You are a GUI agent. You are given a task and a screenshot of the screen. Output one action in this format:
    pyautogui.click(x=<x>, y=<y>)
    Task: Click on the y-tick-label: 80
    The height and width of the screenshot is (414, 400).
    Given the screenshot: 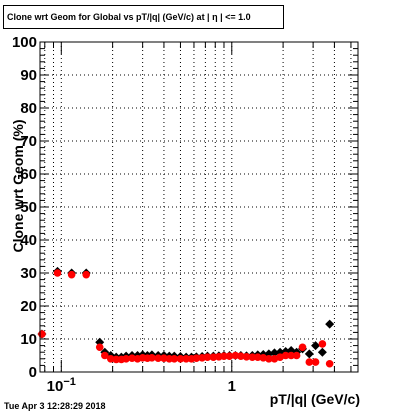 What is the action you would take?
    pyautogui.click(x=28, y=108)
    